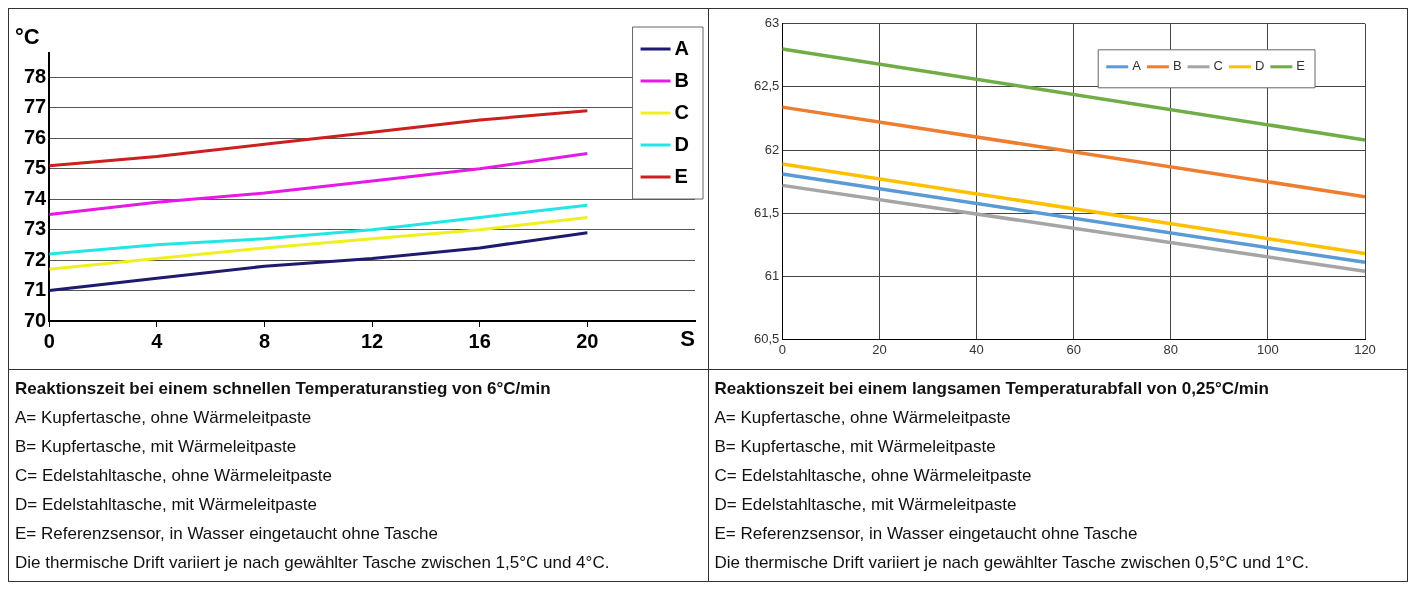  What do you see at coordinates (772, 149) in the screenshot?
I see `y-tick-label: 62` at bounding box center [772, 149].